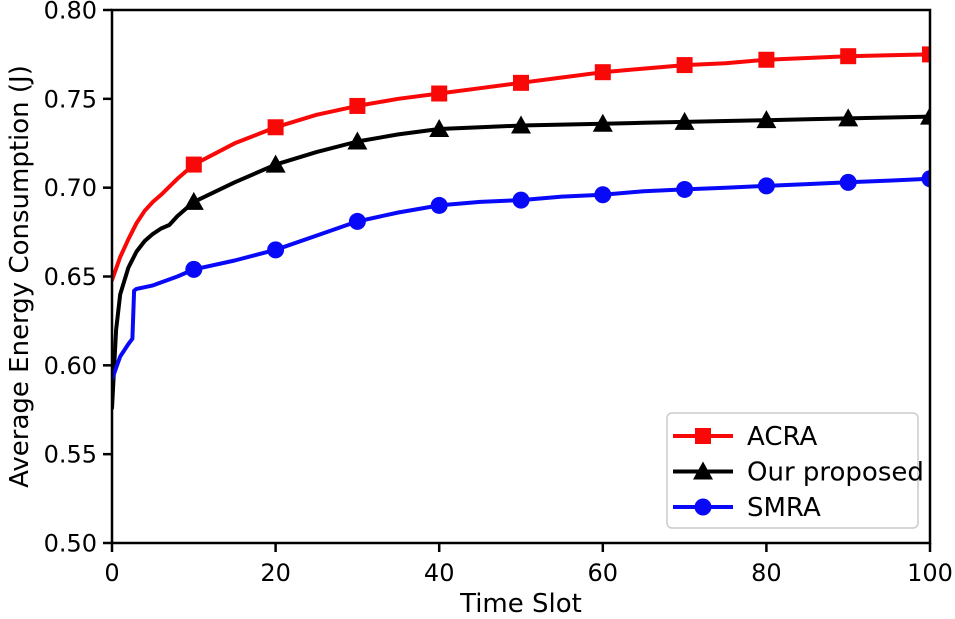 Image resolution: width=955 pixels, height=619 pixels. What do you see at coordinates (766, 573) in the screenshot?
I see `x-tick-label: 80` at bounding box center [766, 573].